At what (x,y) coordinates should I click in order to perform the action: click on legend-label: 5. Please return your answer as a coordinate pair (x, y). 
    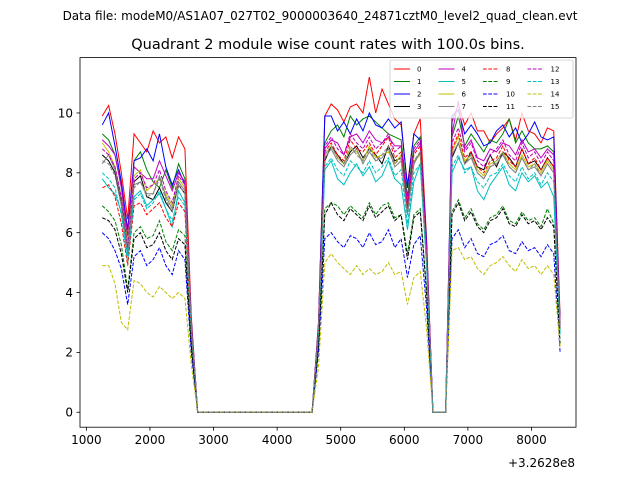
    Looking at the image, I should click on (464, 82).